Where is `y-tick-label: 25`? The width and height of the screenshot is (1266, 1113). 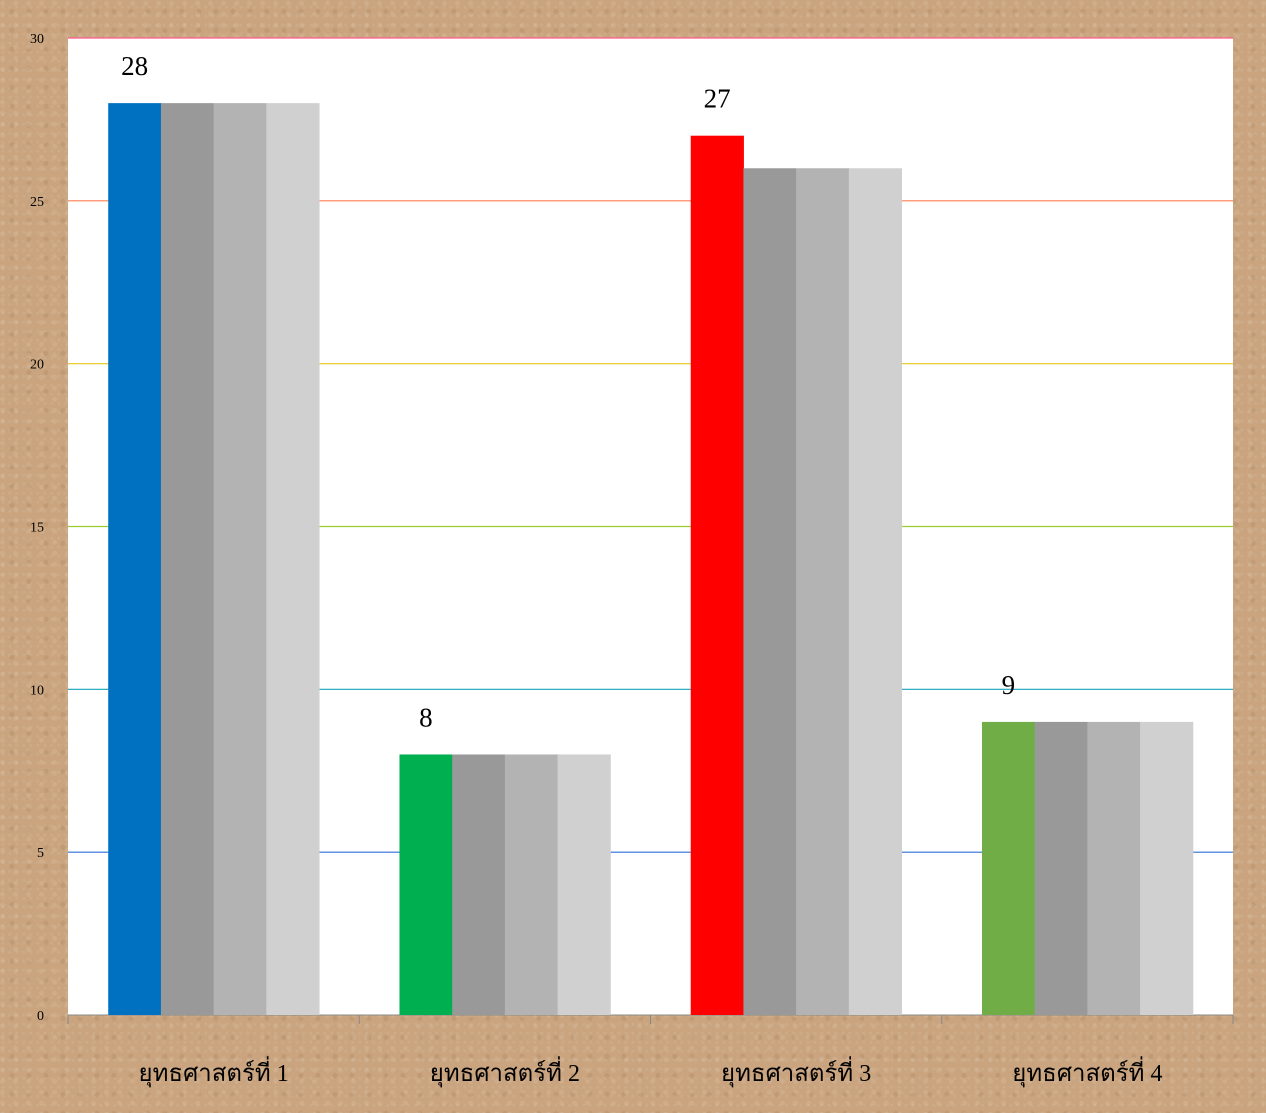 y-tick-label: 25 is located at coordinates (37, 202).